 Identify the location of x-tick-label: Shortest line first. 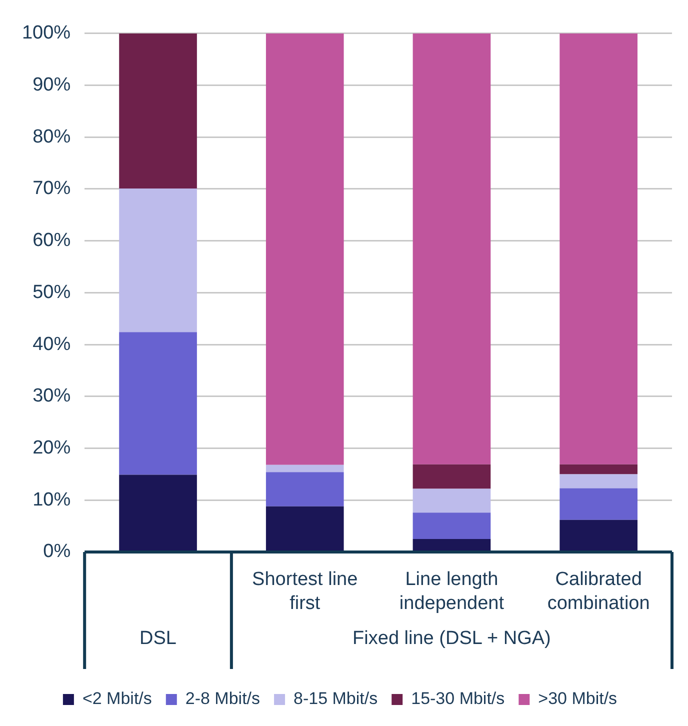
(305, 591).